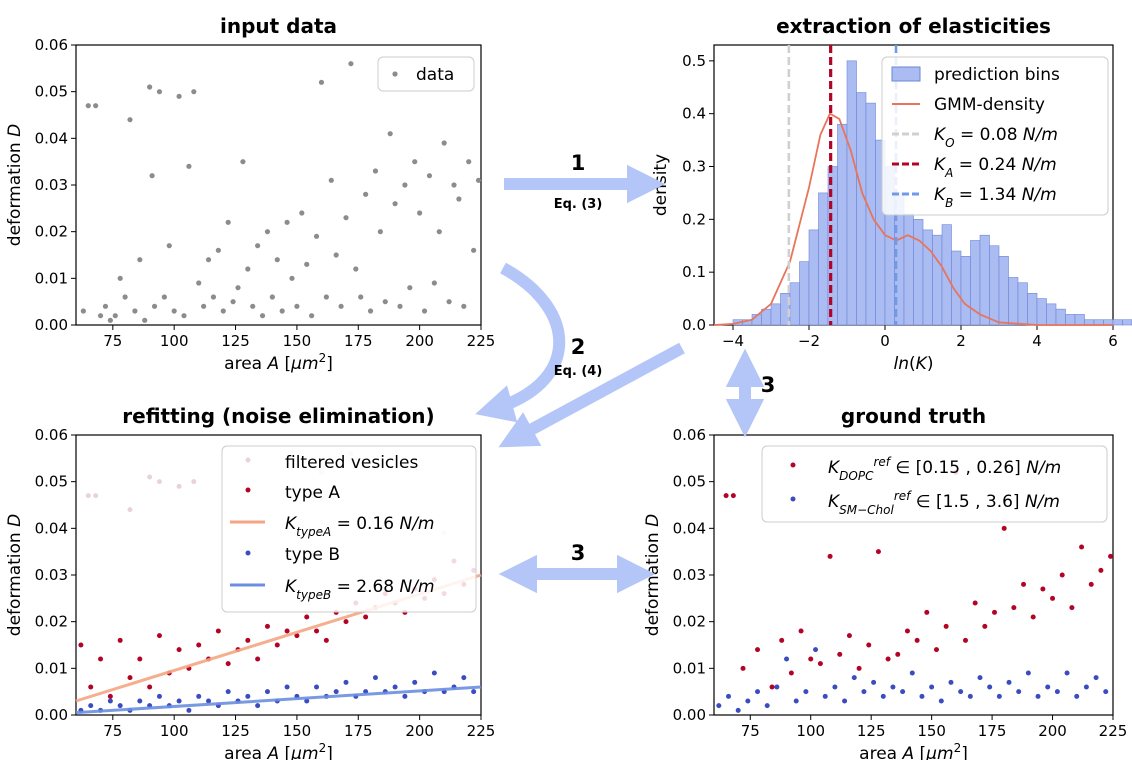 This screenshot has height=760, width=1132. What do you see at coordinates (435, 75) in the screenshot?
I see `legend-label-data: data` at bounding box center [435, 75].